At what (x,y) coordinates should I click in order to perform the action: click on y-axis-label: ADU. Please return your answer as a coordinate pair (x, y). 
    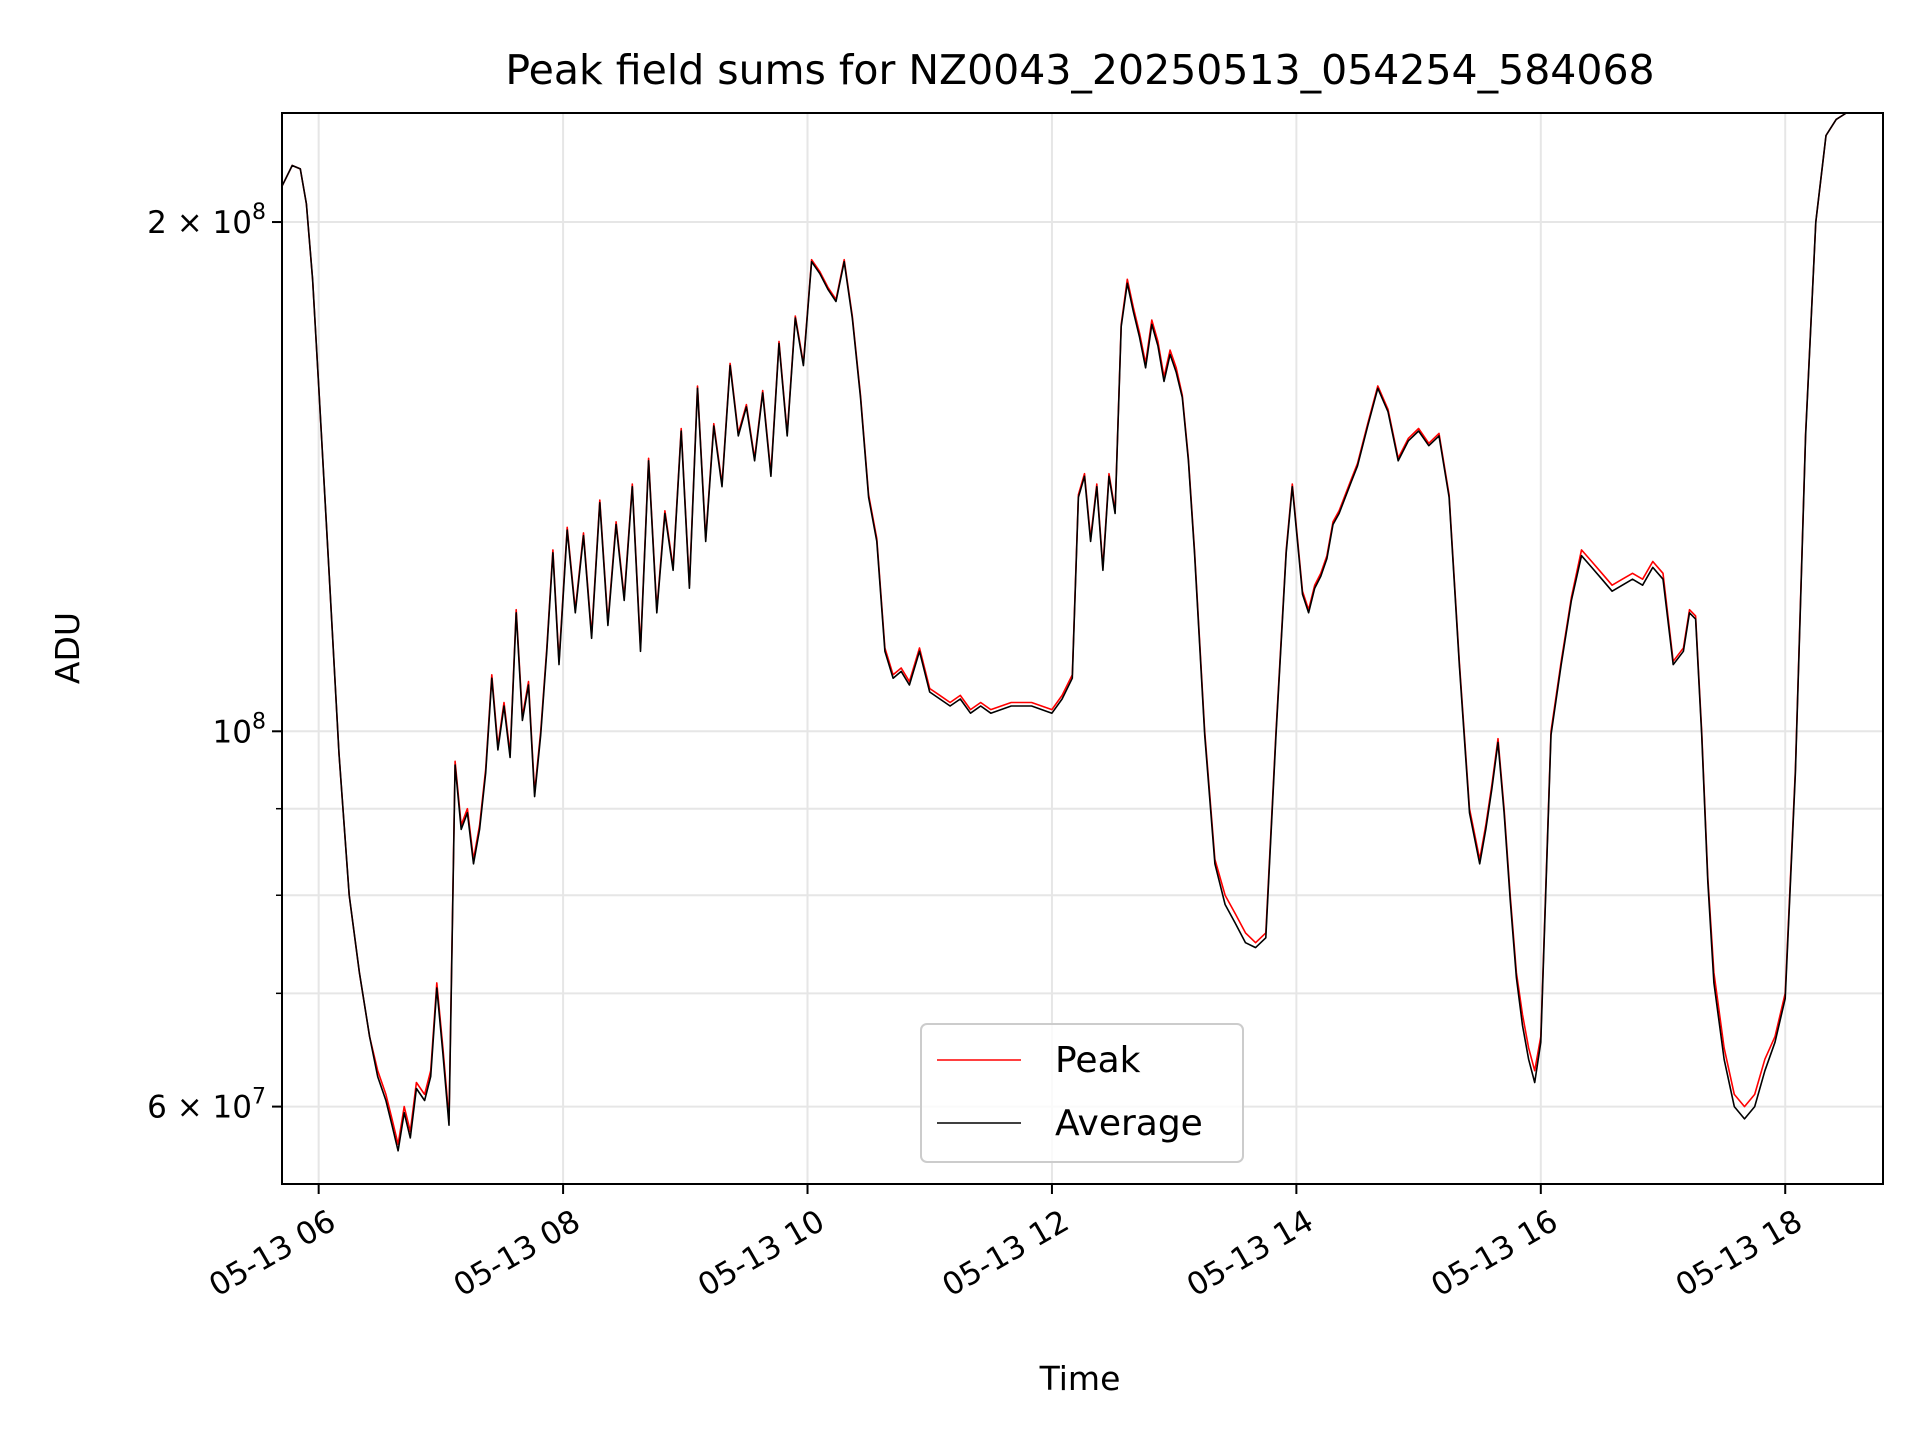
    Looking at the image, I should click on (67, 648).